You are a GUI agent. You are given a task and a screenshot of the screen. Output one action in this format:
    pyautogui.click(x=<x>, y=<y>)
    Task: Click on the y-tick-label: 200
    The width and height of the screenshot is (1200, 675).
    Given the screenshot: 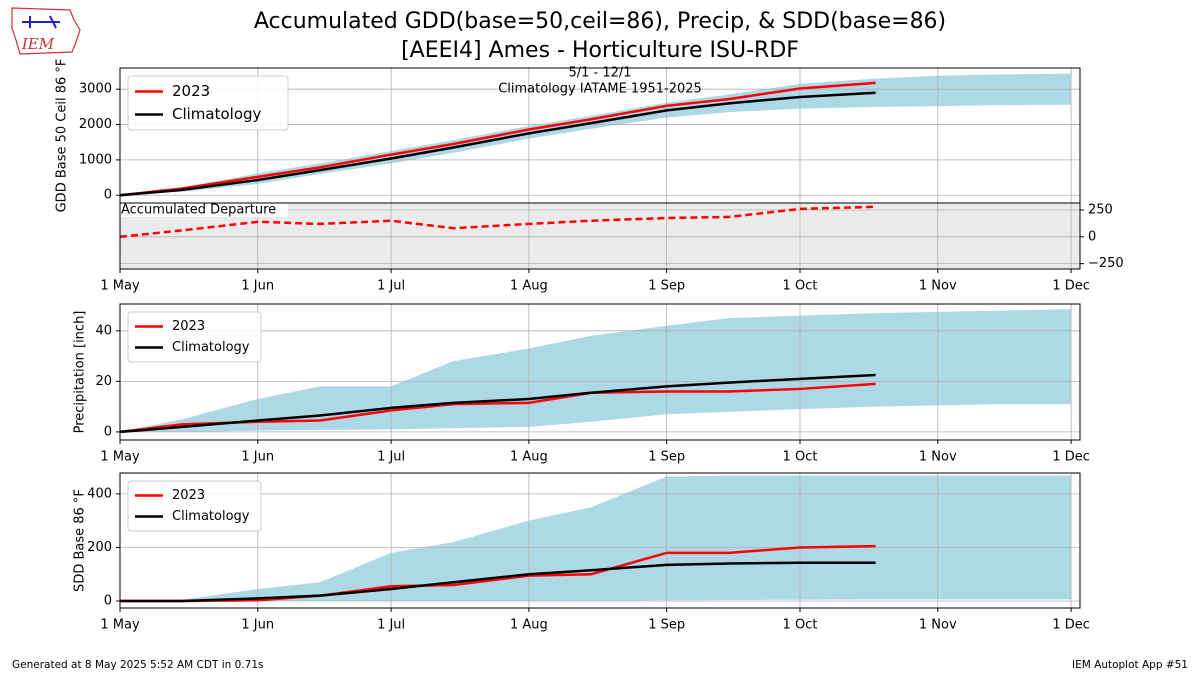 What is the action you would take?
    pyautogui.click(x=99, y=547)
    